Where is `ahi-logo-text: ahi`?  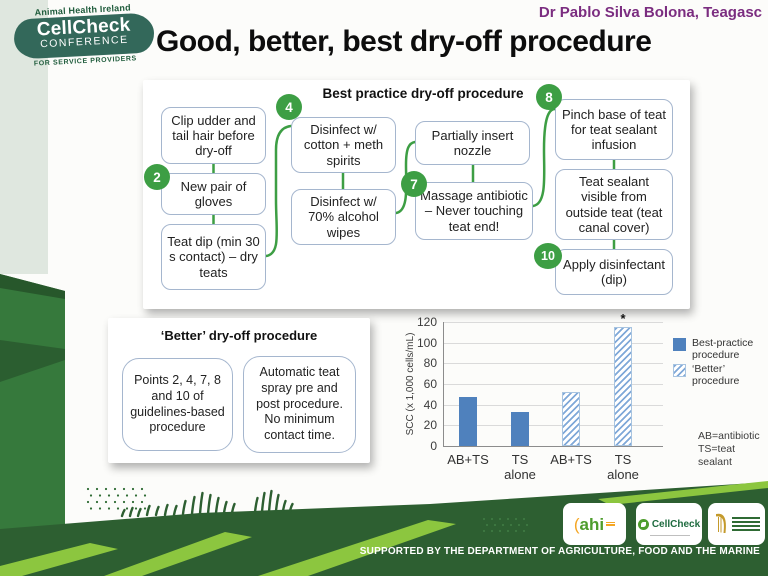
ahi-logo-text: ahi is located at coordinates (592, 524).